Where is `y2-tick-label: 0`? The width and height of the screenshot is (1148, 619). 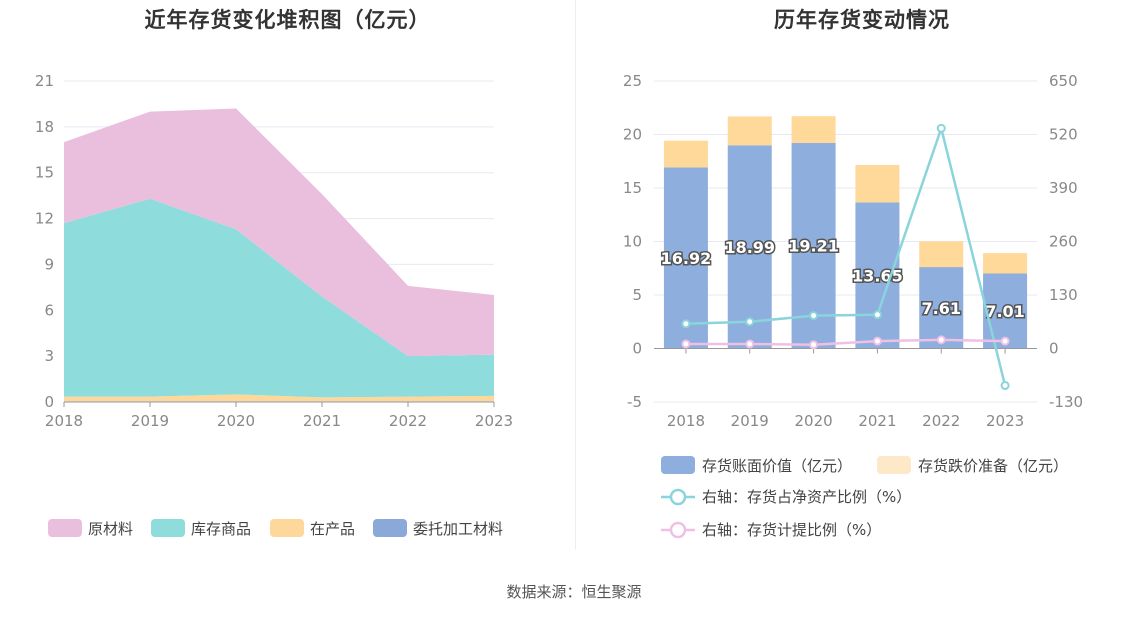
y2-tick-label: 0 is located at coordinates (1054, 349).